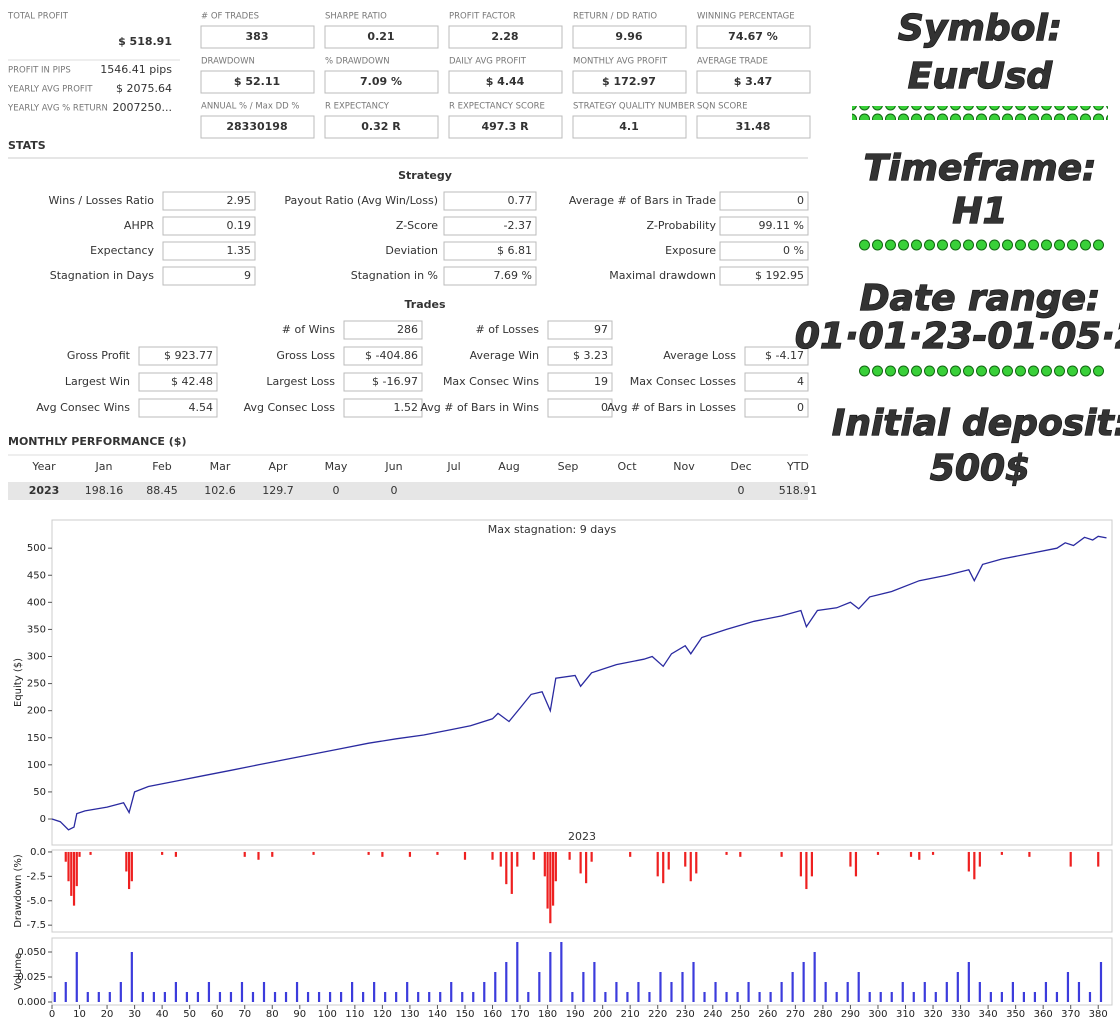 The image size is (1120, 1023). What do you see at coordinates (356, 17) in the screenshot?
I see `metric-label: SHARPE RATIO` at bounding box center [356, 17].